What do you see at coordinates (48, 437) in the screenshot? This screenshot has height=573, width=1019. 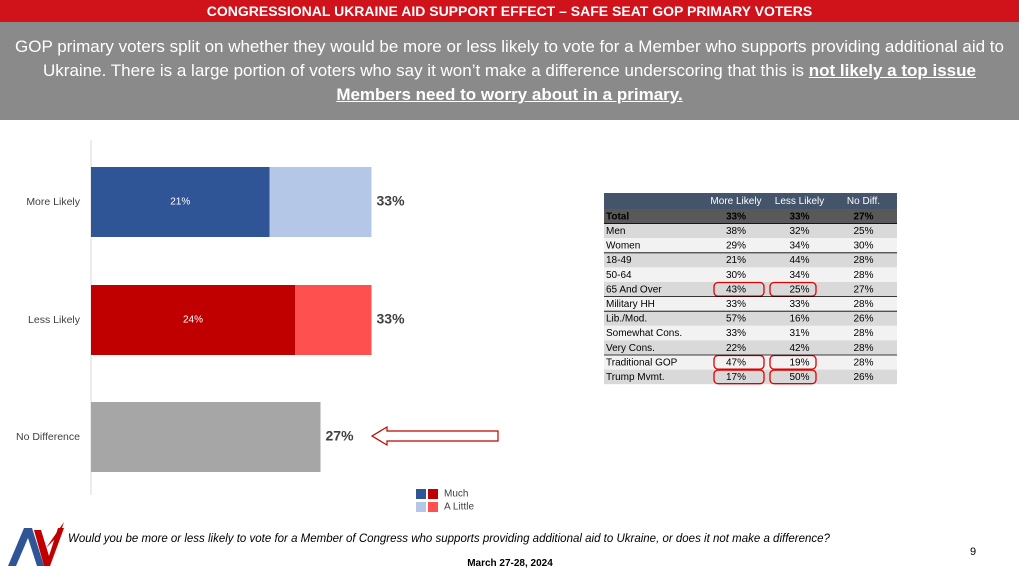 I see `category-label: No Difference` at bounding box center [48, 437].